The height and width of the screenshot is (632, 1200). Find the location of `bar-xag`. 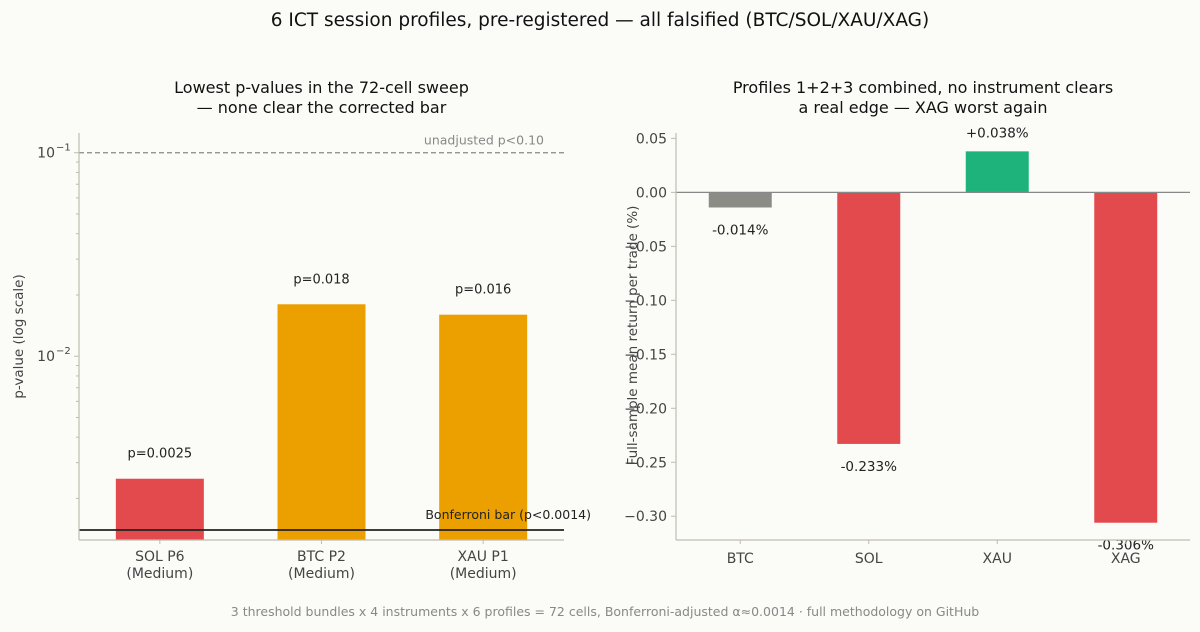

bar-xag is located at coordinates (1126, 357).